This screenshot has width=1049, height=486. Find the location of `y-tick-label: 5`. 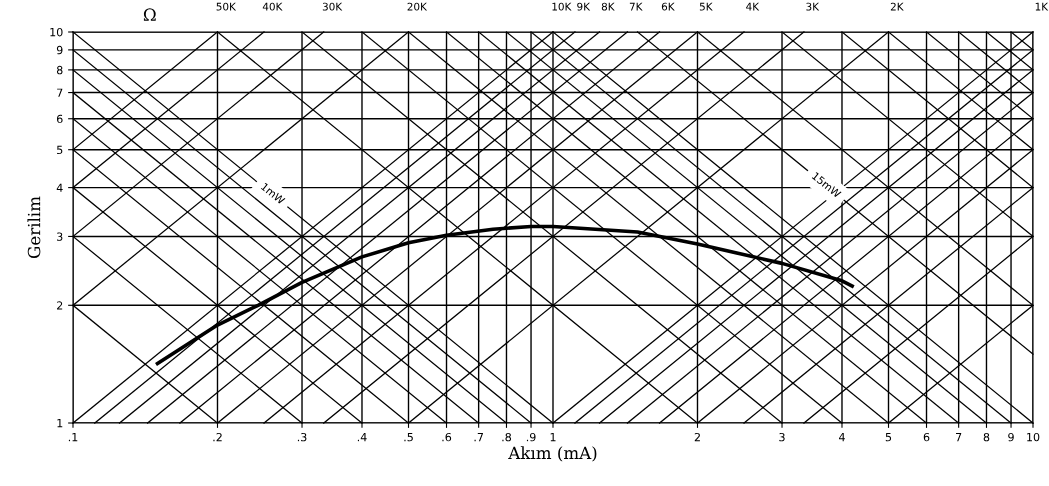

y-tick-label: 5 is located at coordinates (60, 150).